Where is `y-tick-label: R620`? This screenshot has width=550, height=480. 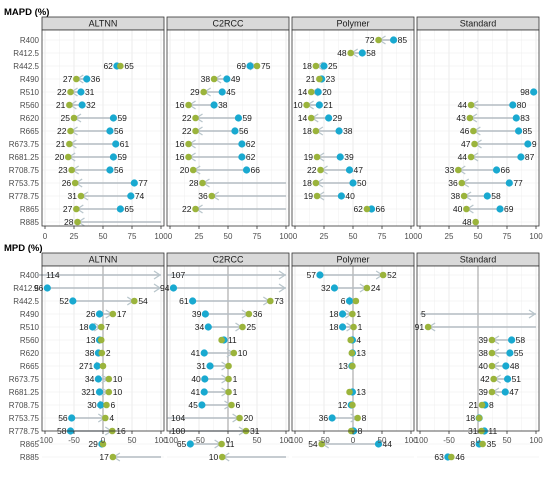
y-tick-label: R620 is located at coordinates (30, 118).